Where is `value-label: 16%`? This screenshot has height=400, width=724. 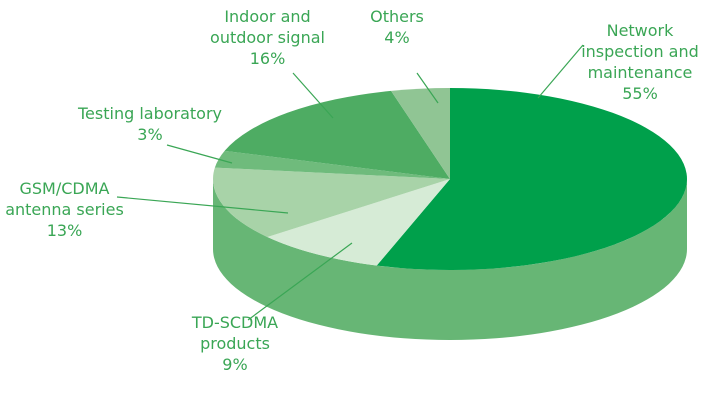 value-label: 16% is located at coordinates (267, 58).